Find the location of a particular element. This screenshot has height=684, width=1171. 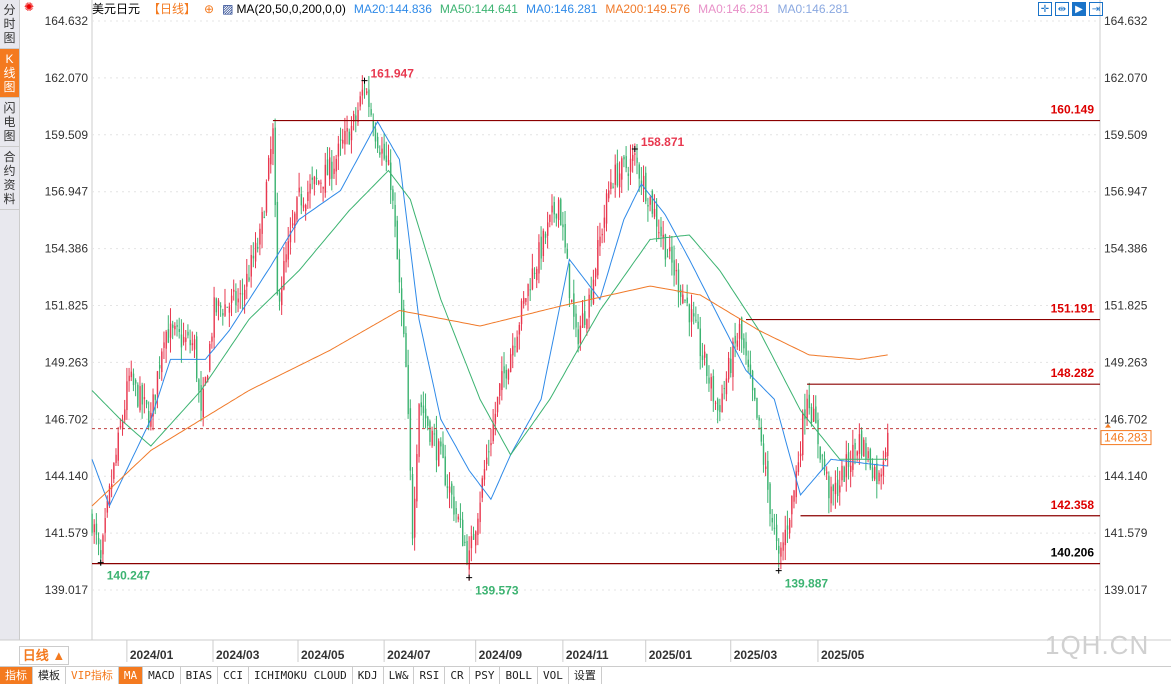

crosshair-marker is located at coordinates (634, 148).